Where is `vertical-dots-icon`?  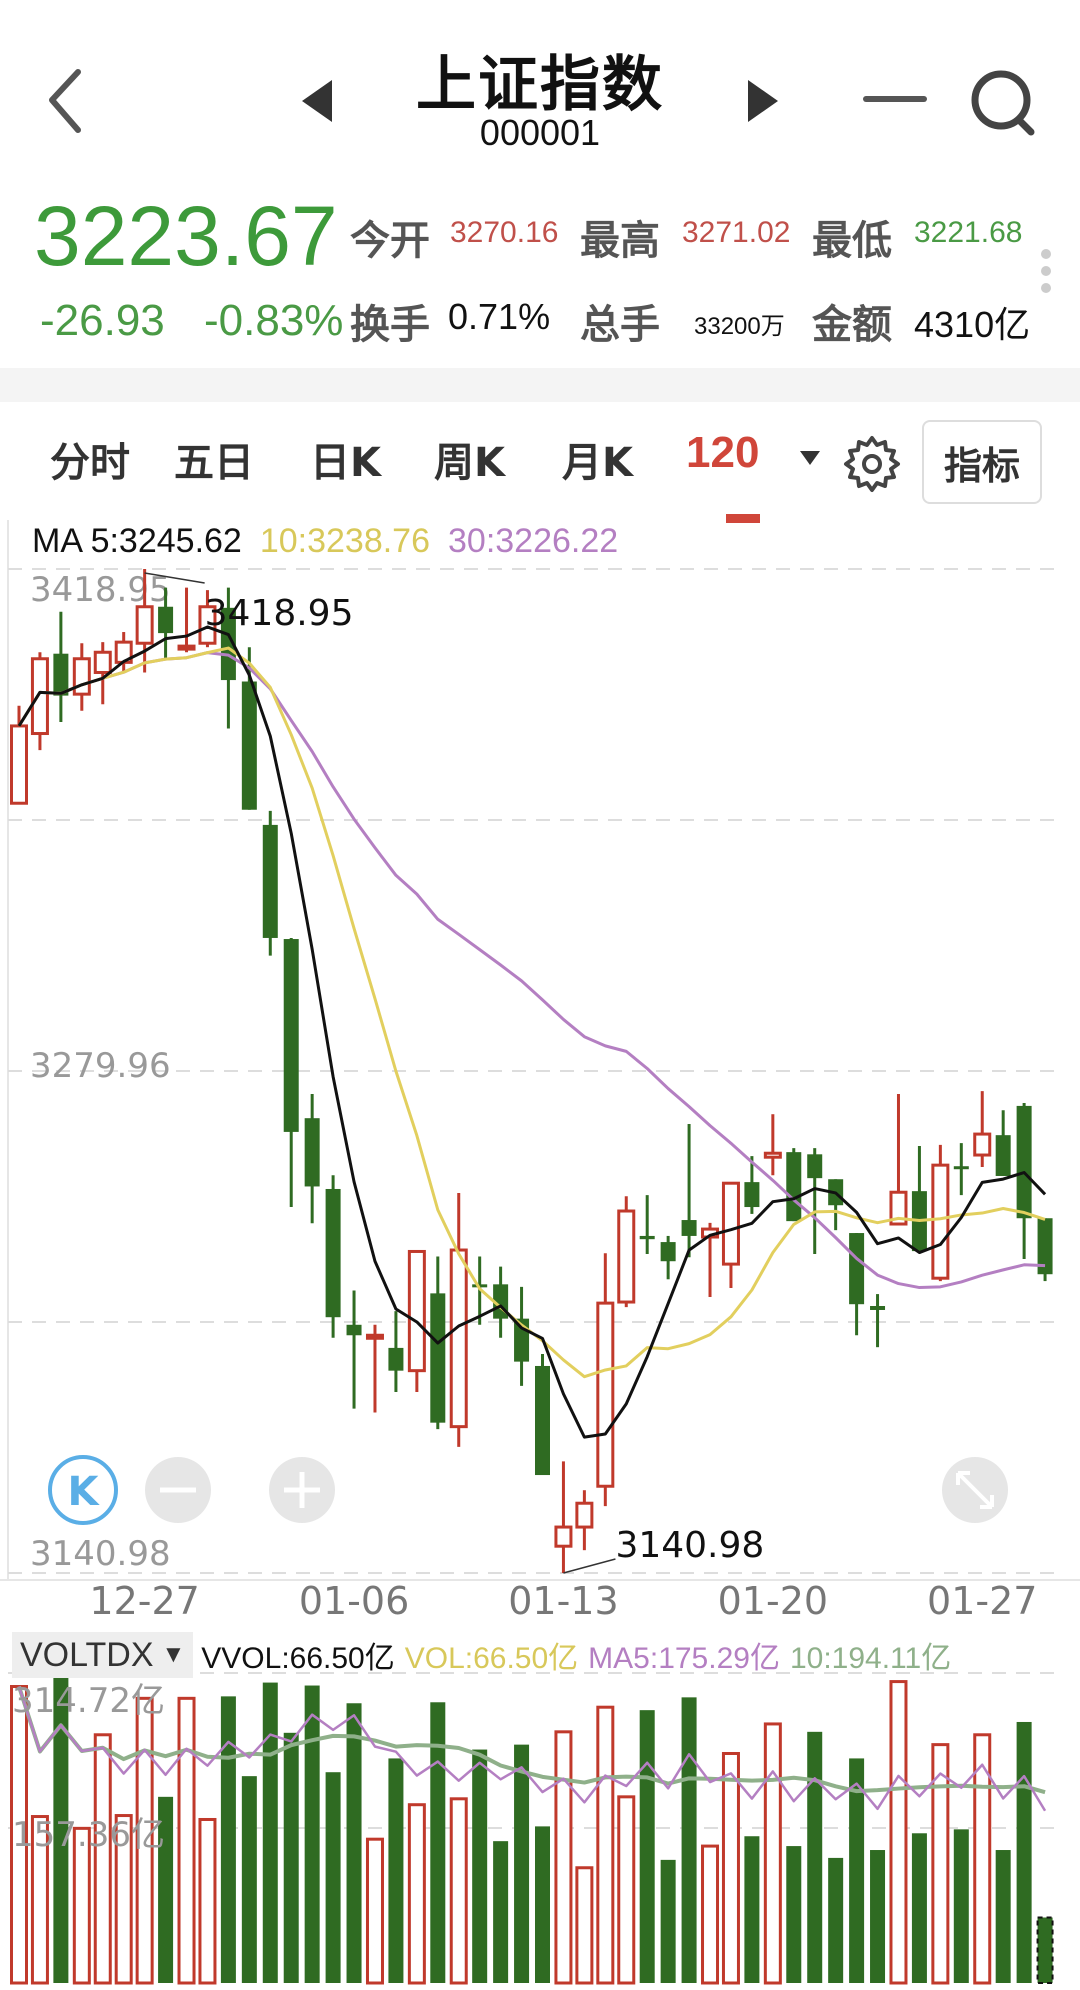 vertical-dots-icon is located at coordinates (1046, 271).